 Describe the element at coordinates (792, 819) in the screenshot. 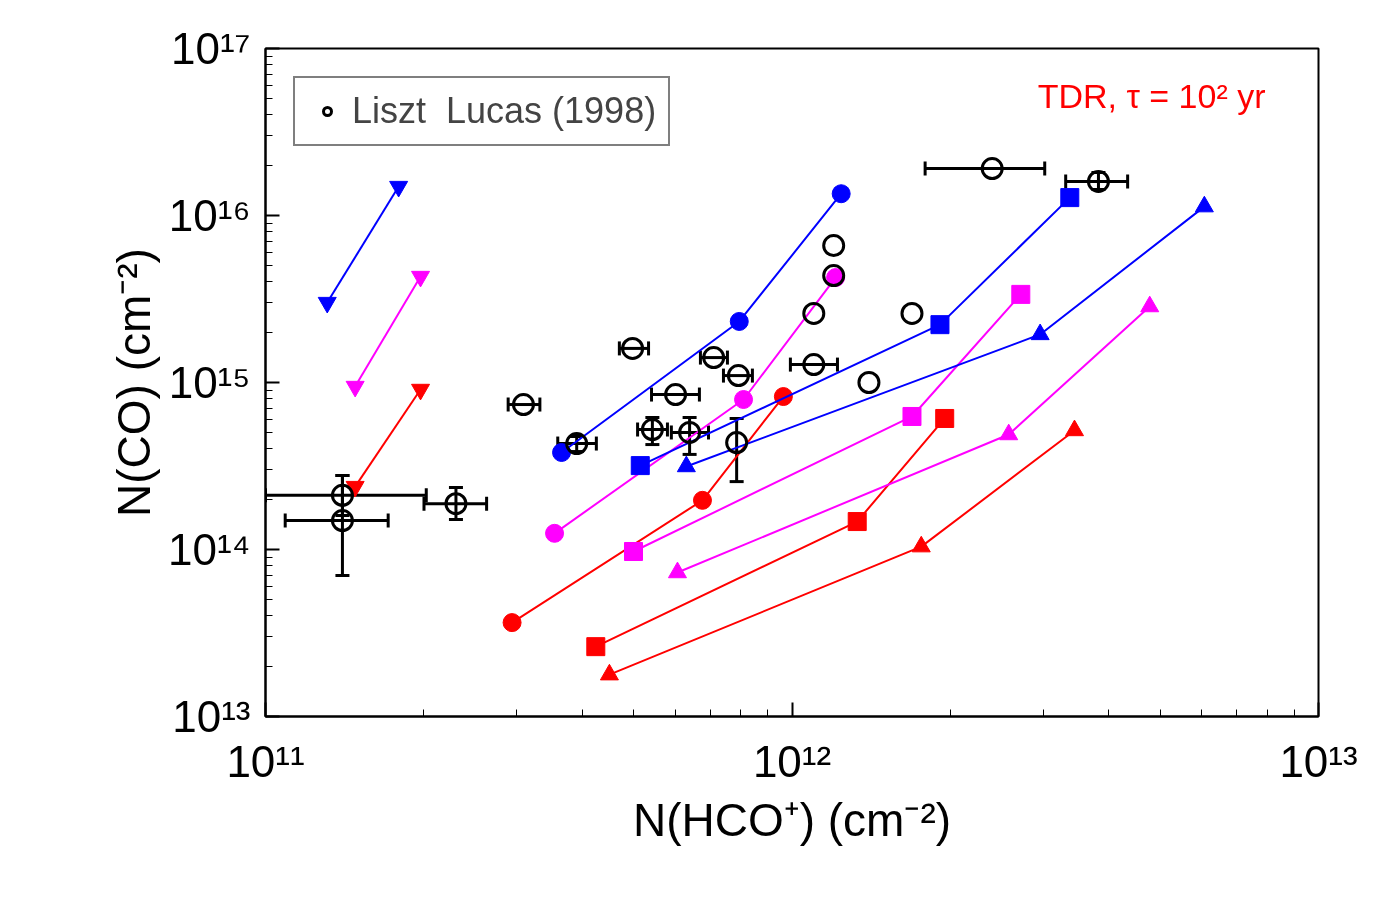

I see `x-axis-title: N(HCO⁺) (cm⁻²)` at that location.